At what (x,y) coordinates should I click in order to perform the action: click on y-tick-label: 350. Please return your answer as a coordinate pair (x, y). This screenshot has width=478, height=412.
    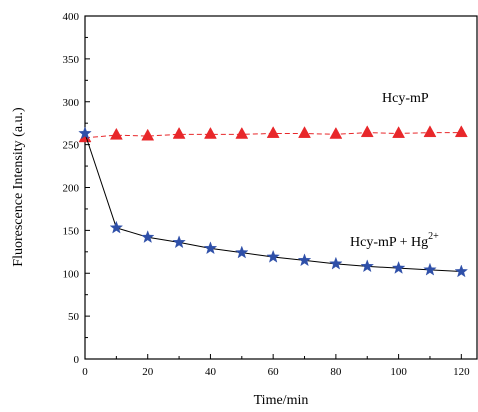
    Looking at the image, I should click on (71, 60).